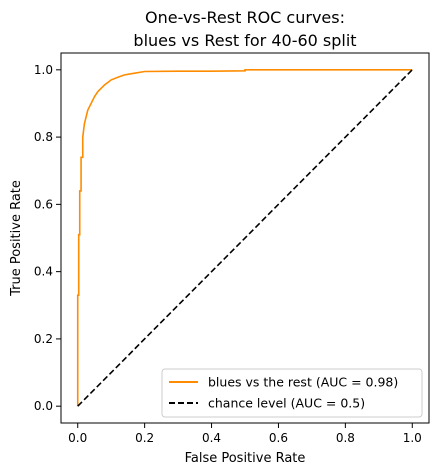 The width and height of the screenshot is (440, 476). Describe the element at coordinates (77, 438) in the screenshot. I see `x-tick-label: 0.0` at that location.